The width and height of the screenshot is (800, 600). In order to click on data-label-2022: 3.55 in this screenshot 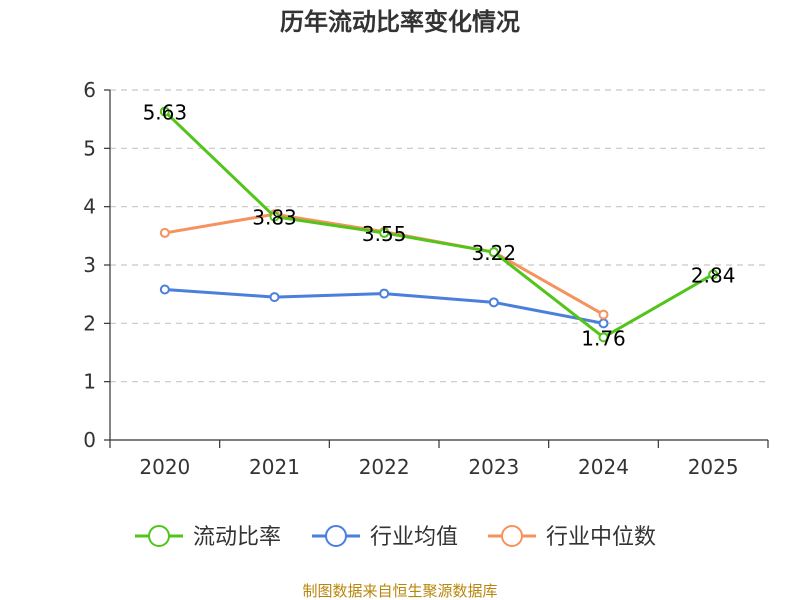, I will do `click(384, 234)`.